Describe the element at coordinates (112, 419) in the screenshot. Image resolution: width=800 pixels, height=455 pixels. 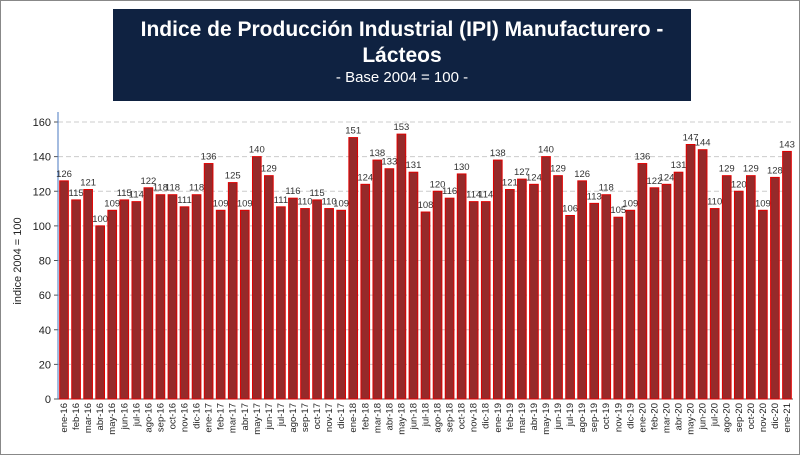
I see `x-tick-label: may-16` at that location.